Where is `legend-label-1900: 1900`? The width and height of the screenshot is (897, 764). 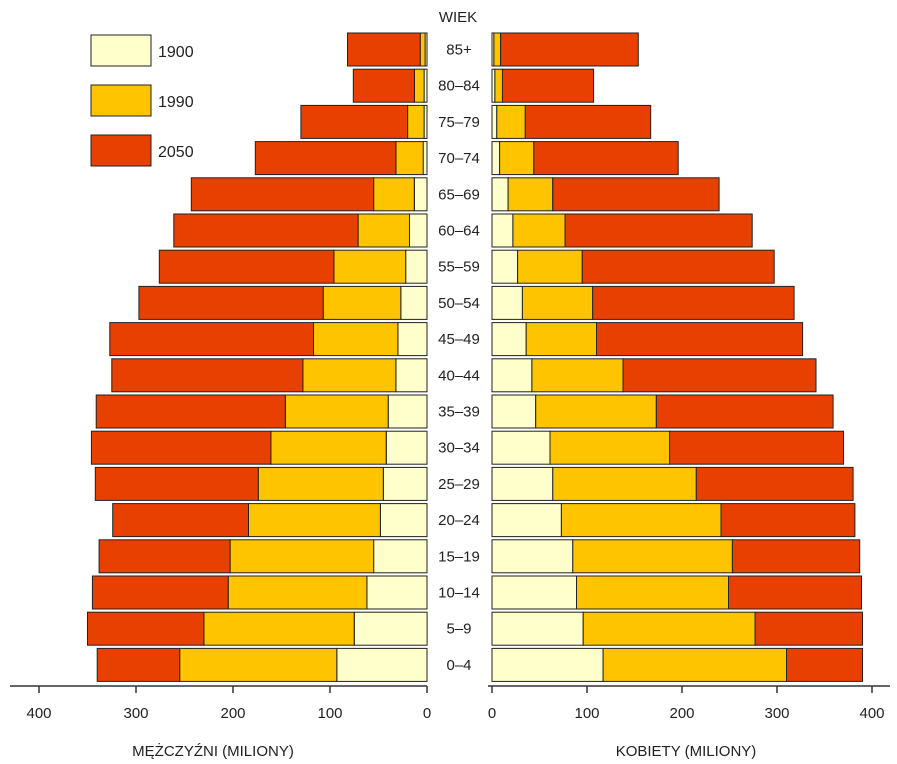 legend-label-1900: 1900 is located at coordinates (176, 52).